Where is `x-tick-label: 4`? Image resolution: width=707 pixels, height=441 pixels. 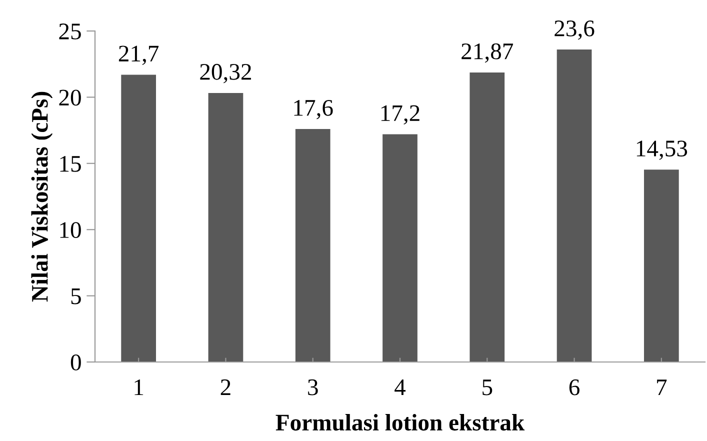 x-tick-label: 4 is located at coordinates (400, 388).